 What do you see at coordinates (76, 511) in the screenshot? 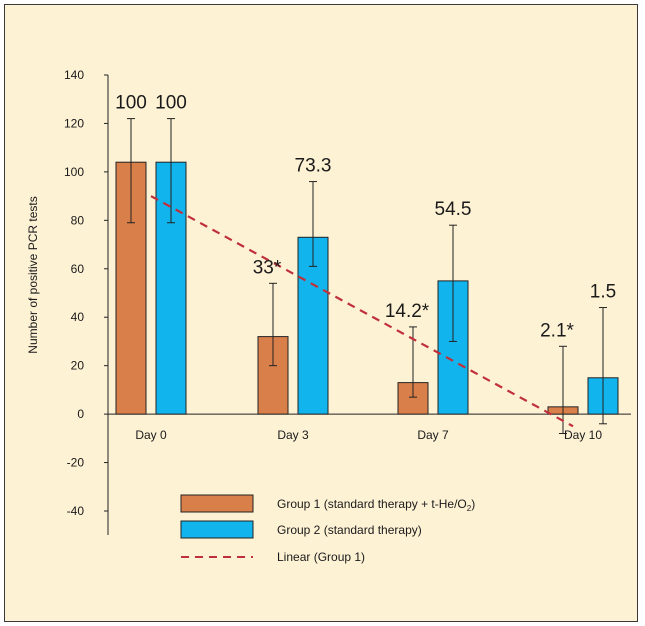
I see `y-tick-label: -40` at bounding box center [76, 511].